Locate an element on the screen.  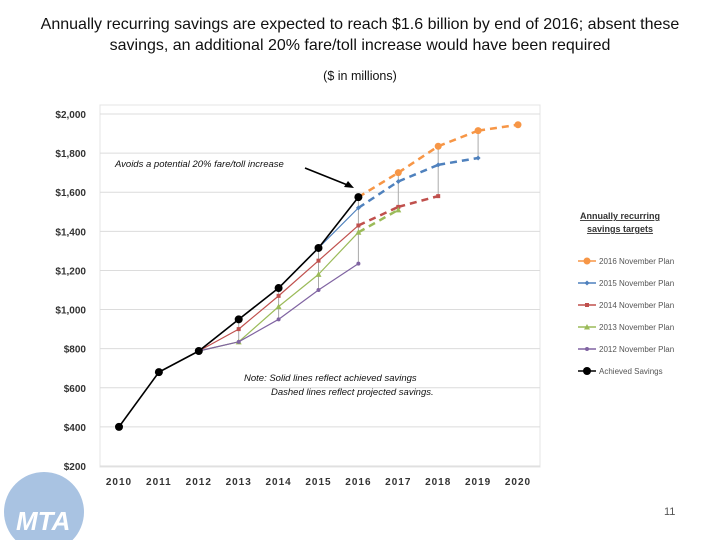
x-tick-label: 2010 is located at coordinates (119, 482).